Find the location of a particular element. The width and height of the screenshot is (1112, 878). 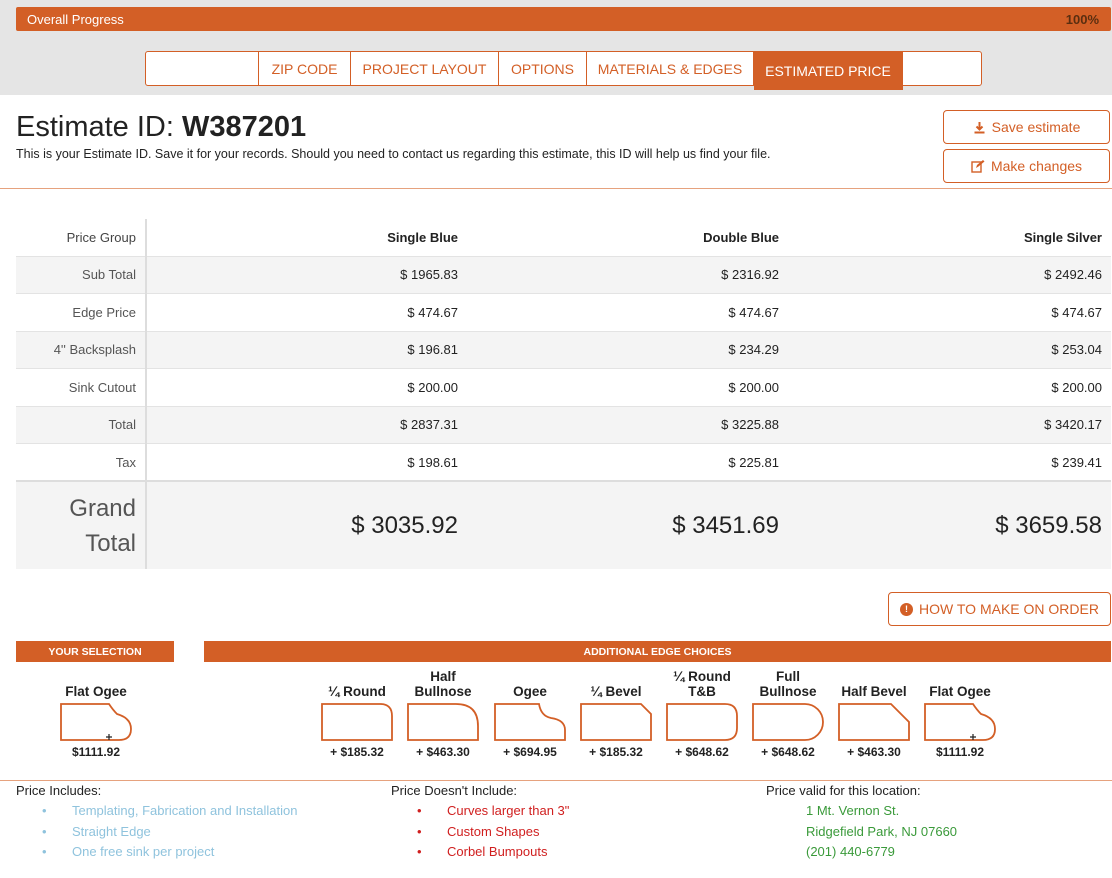

edge-choice-half-bevel: Half Bevel + $463.30 is located at coordinates (874, 713).